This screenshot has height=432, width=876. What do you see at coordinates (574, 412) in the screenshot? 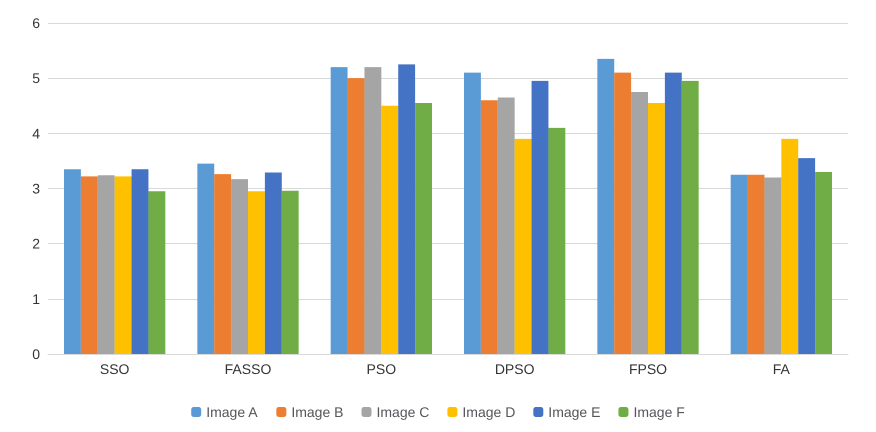
I see `legend-label: Image E` at bounding box center [574, 412].